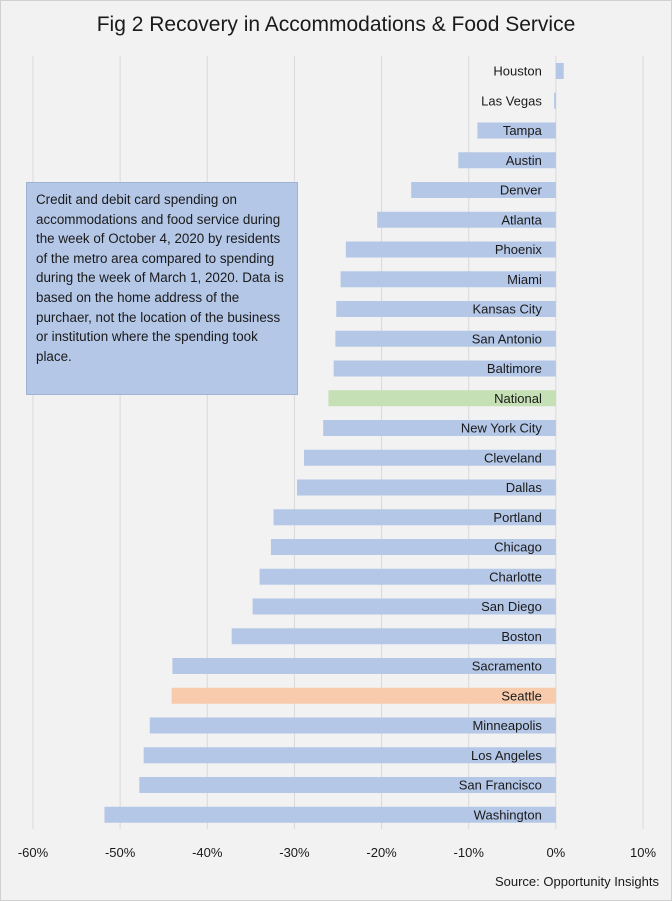 This screenshot has height=901, width=672. What do you see at coordinates (442, 398) in the screenshot?
I see `bar-national` at bounding box center [442, 398].